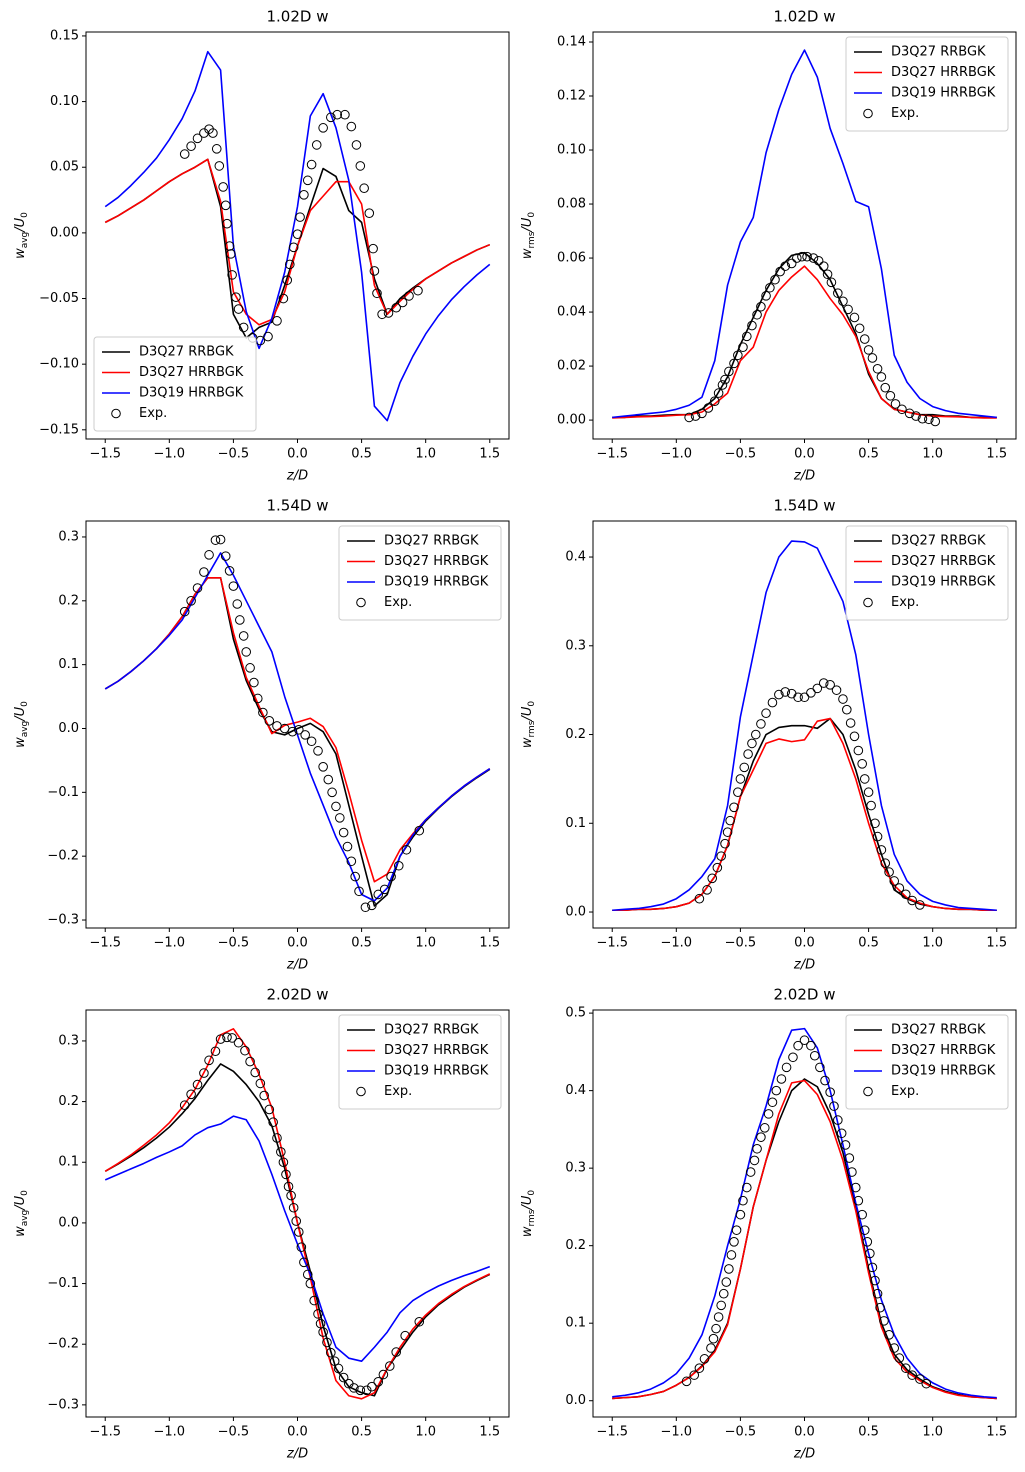 The image size is (1025, 1472). I want to click on label-part: /U, so click(20, 713).